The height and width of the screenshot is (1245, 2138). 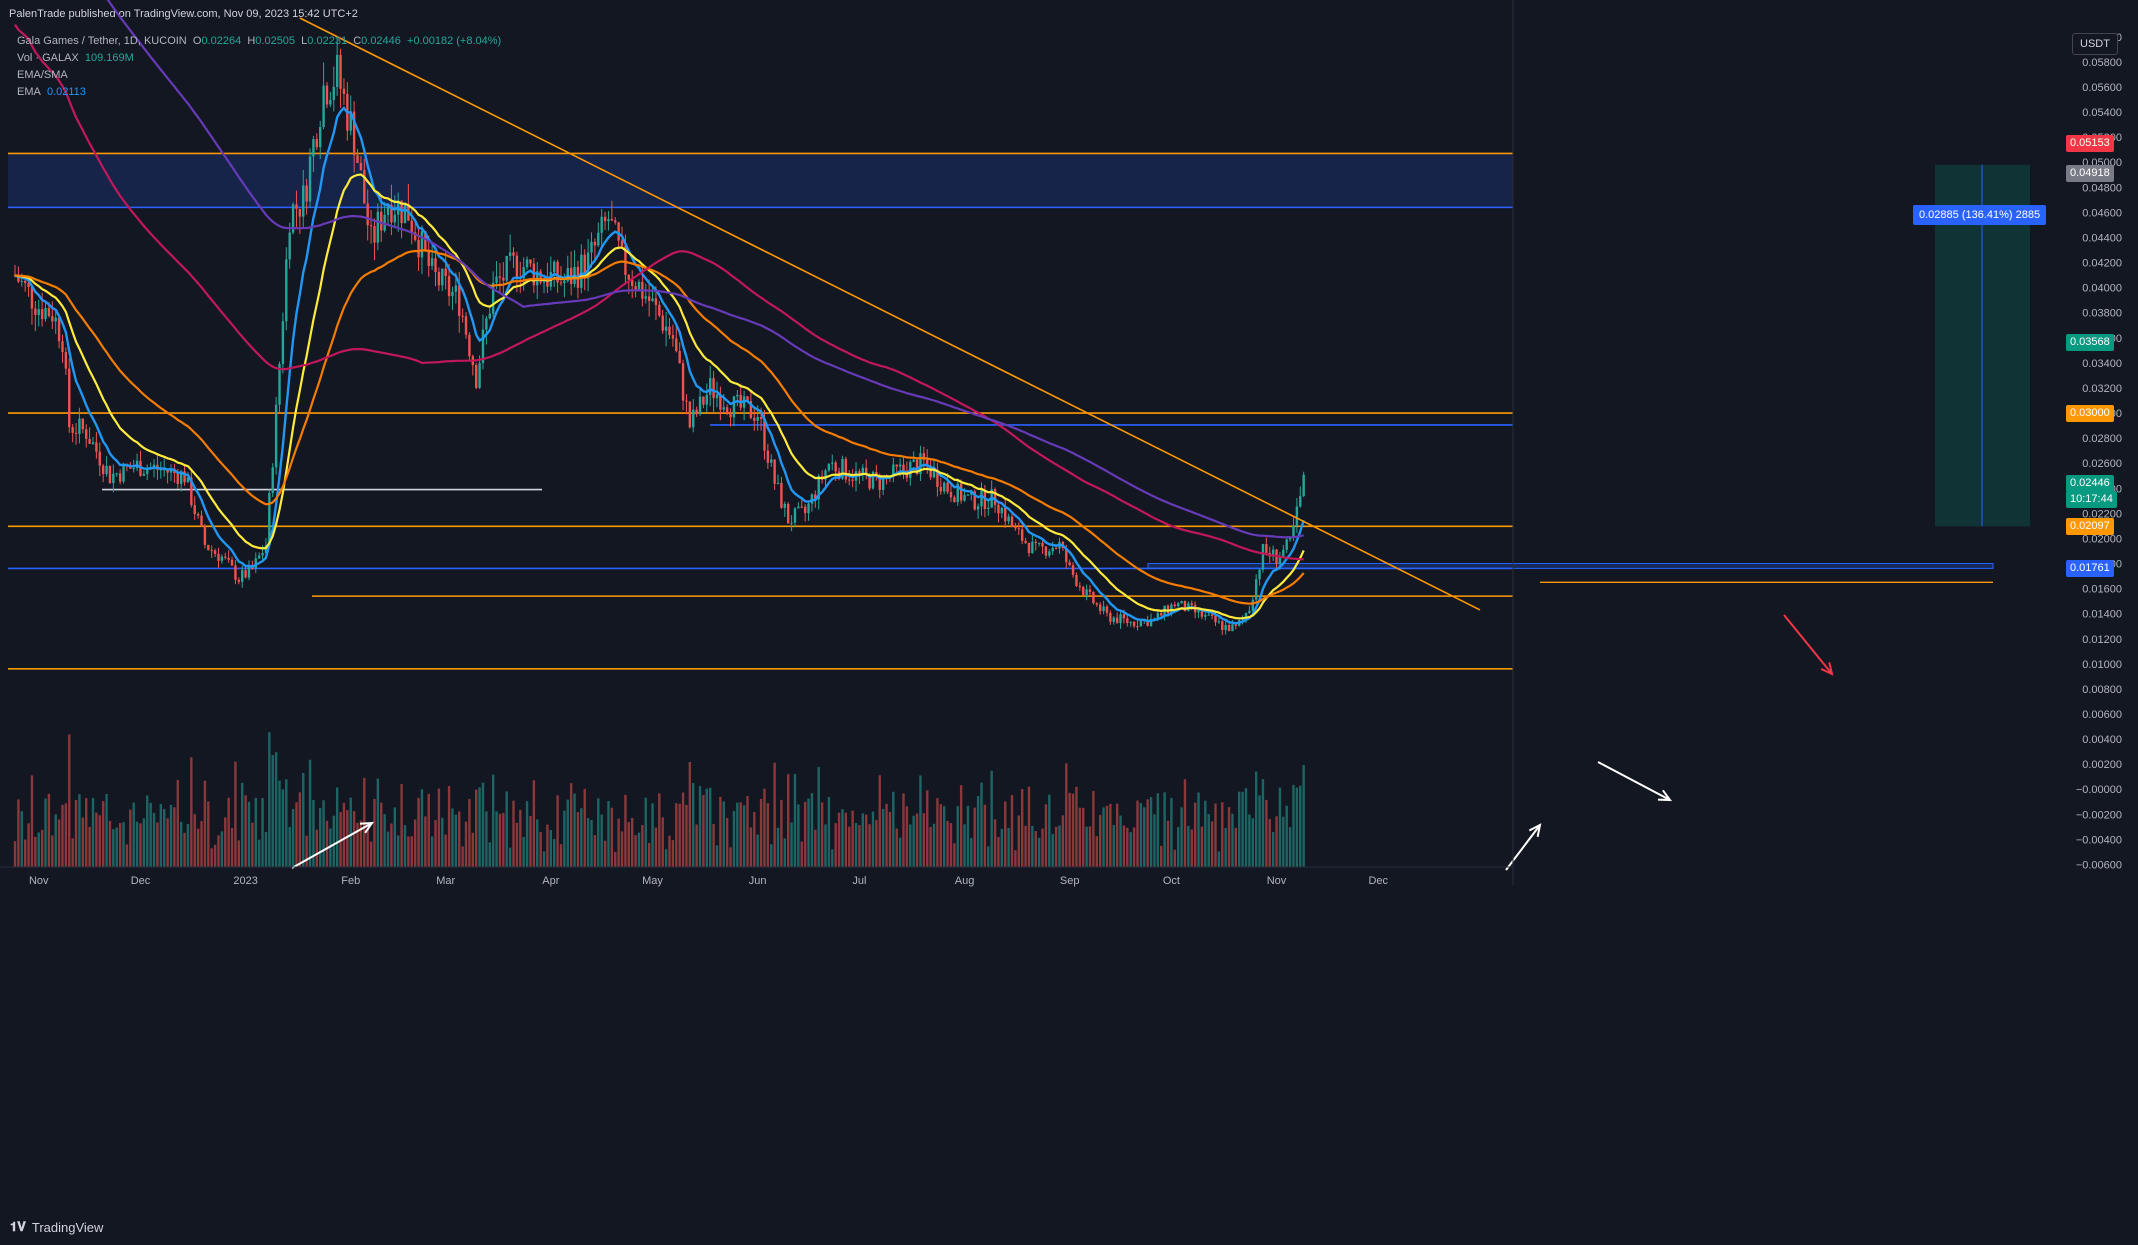 What do you see at coordinates (1070, 881) in the screenshot?
I see `x-tick-label: Sep` at bounding box center [1070, 881].